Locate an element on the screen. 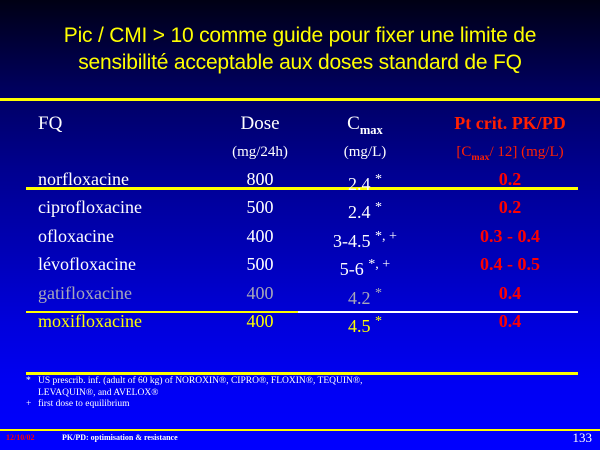  col-header-dose-unit: (mg/24h) is located at coordinates (260, 151).